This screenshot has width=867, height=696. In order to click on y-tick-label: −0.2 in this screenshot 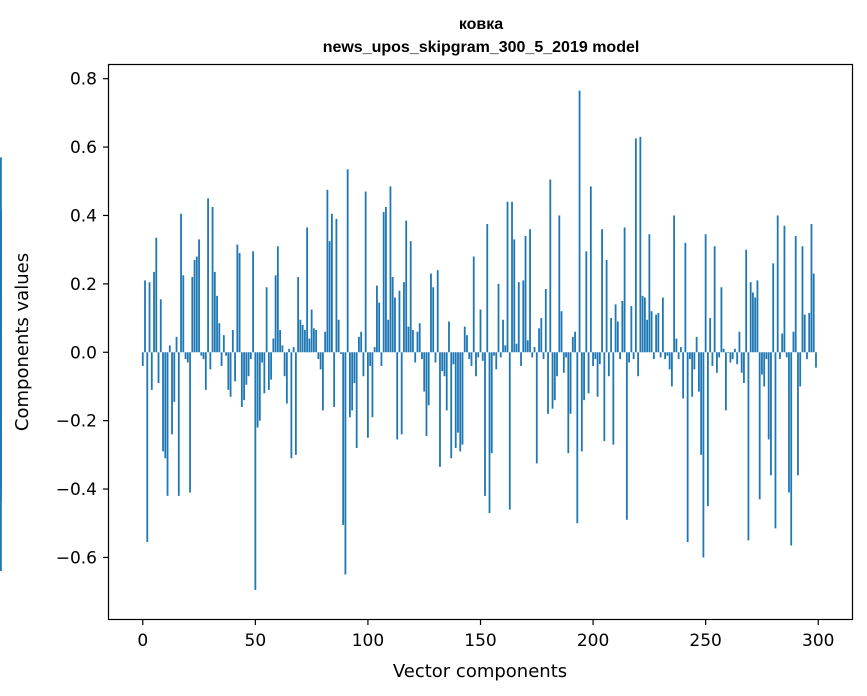, I will do `click(76, 422)`.